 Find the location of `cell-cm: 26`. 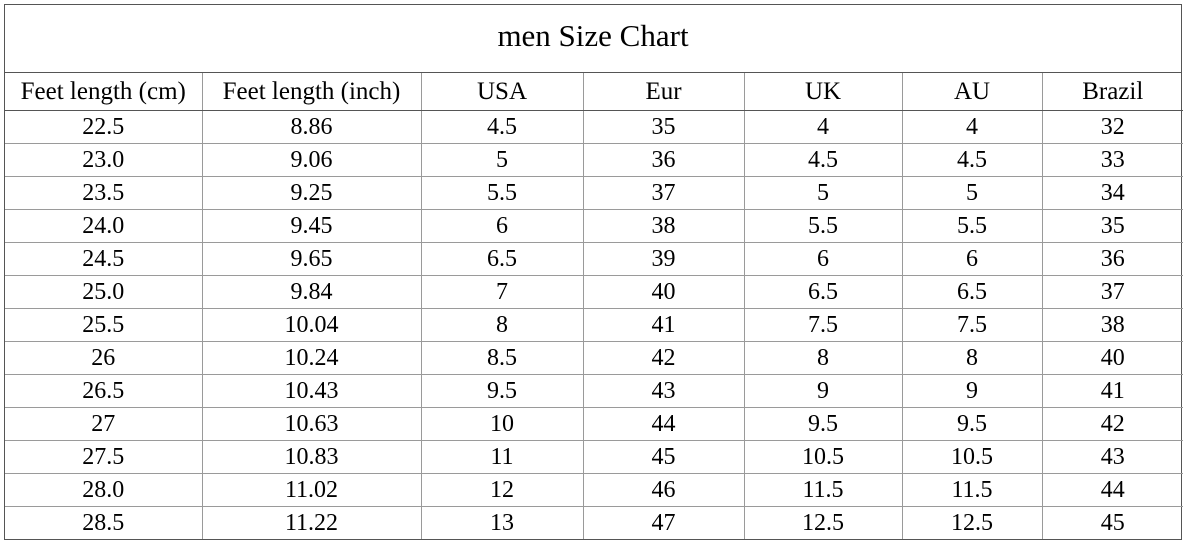

cell-cm: 26 is located at coordinates (104, 358).